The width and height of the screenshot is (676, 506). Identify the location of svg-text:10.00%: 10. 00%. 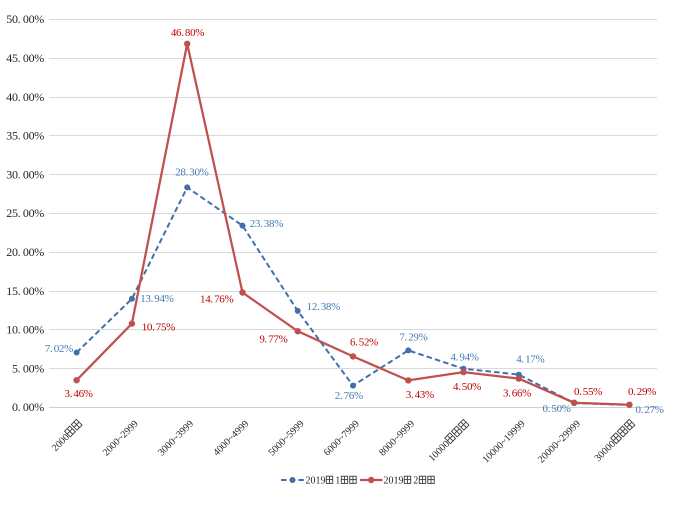
(25, 330).